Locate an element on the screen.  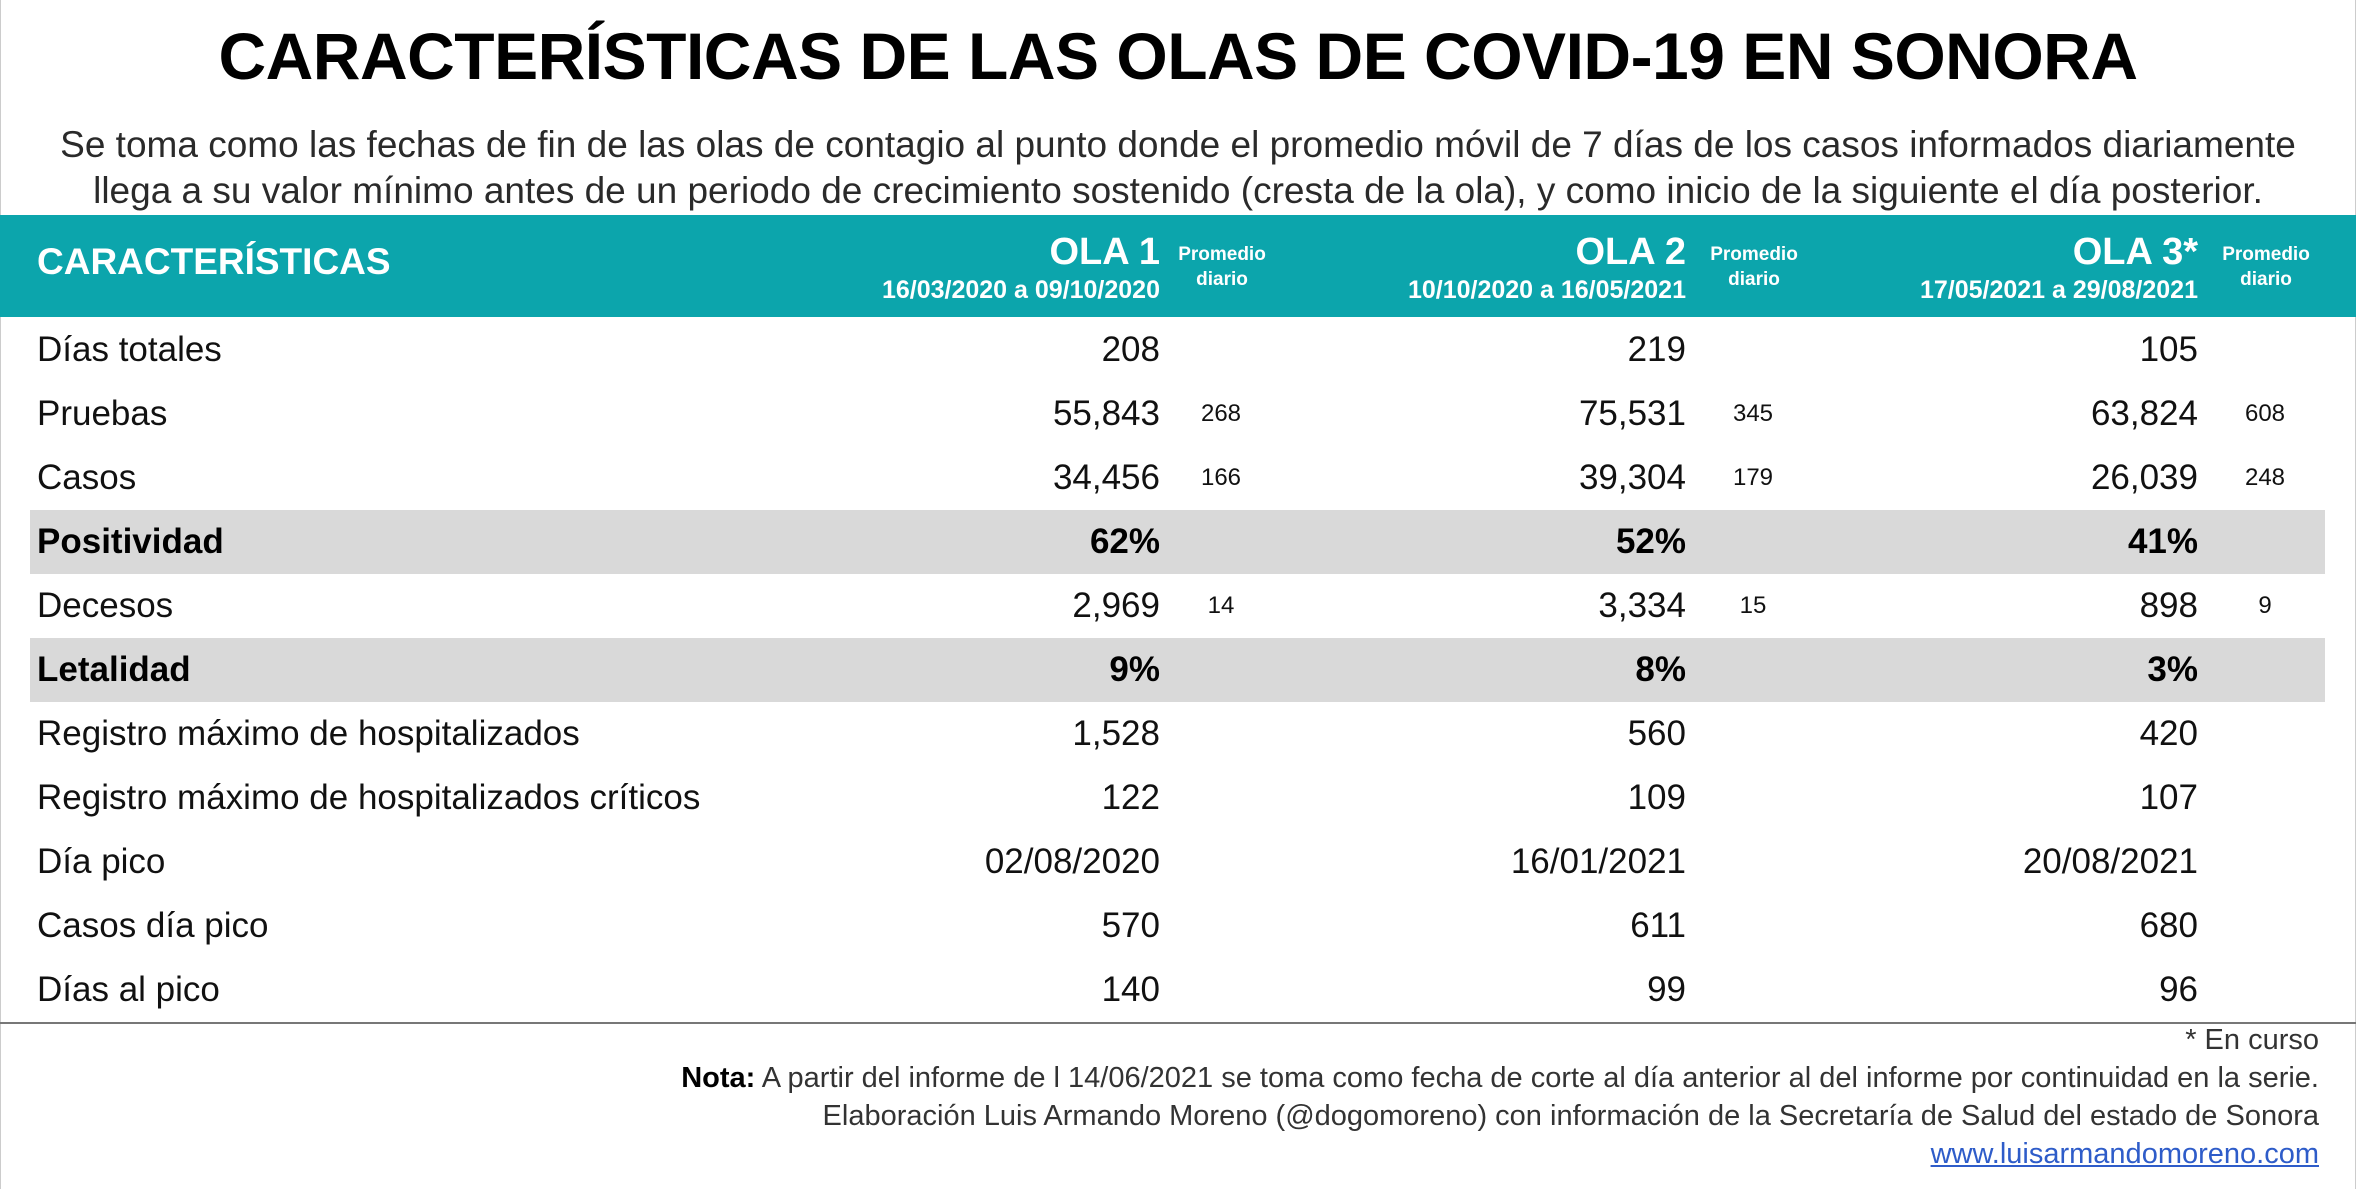
header-wave-3-name: OLA 3* is located at coordinates (2135, 252).